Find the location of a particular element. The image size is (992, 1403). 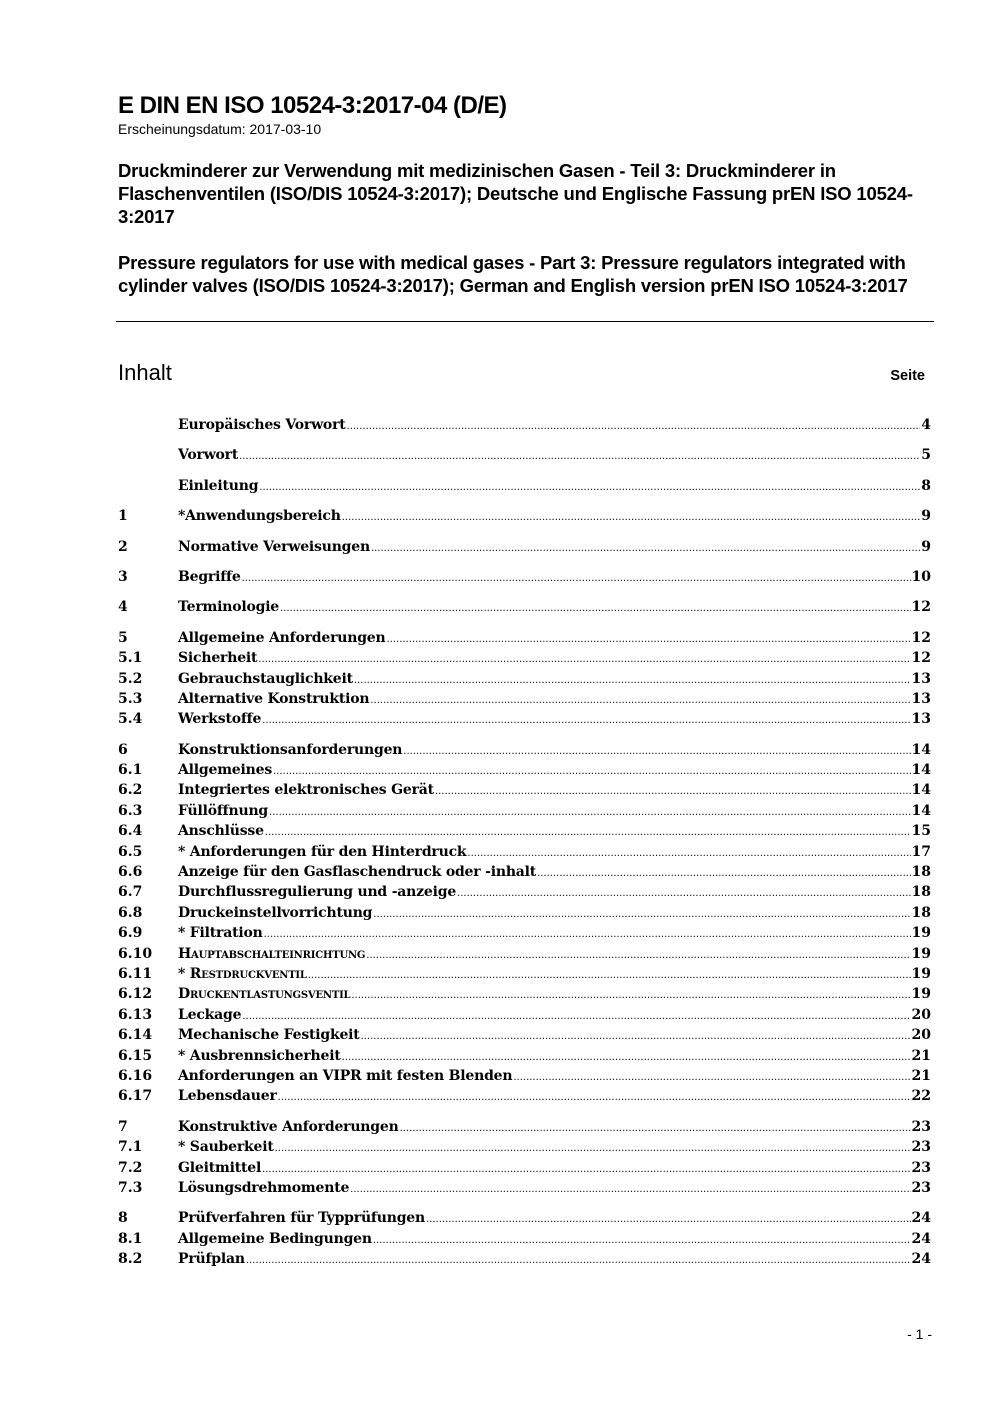

toc-entry-number: 6.2 is located at coordinates (130, 790).